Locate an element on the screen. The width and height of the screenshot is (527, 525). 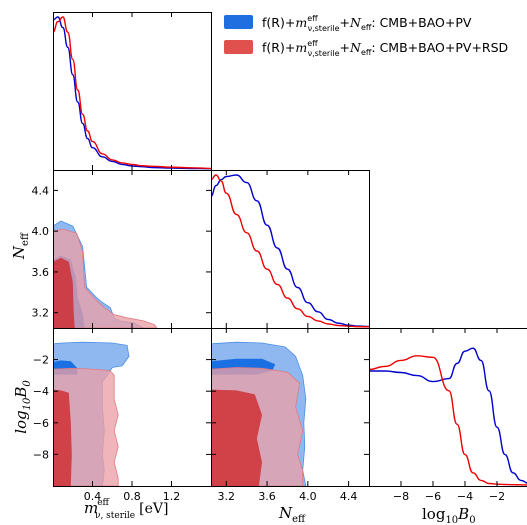
contour-logB0-vs-neff is located at coordinates (259, 413).